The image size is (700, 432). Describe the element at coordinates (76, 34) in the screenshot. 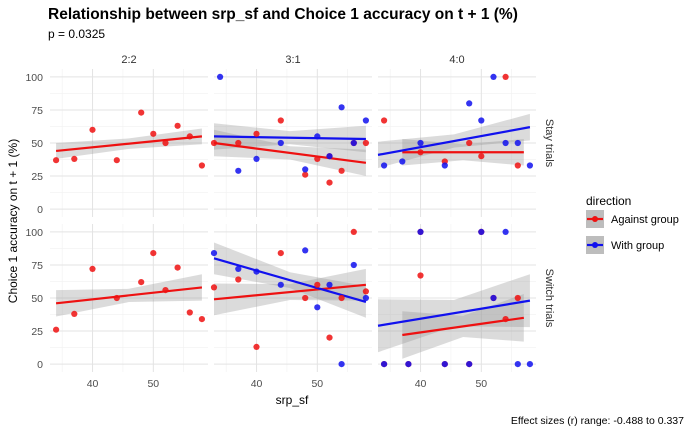

I see `chart-subtitle: p = 0.0325` at that location.